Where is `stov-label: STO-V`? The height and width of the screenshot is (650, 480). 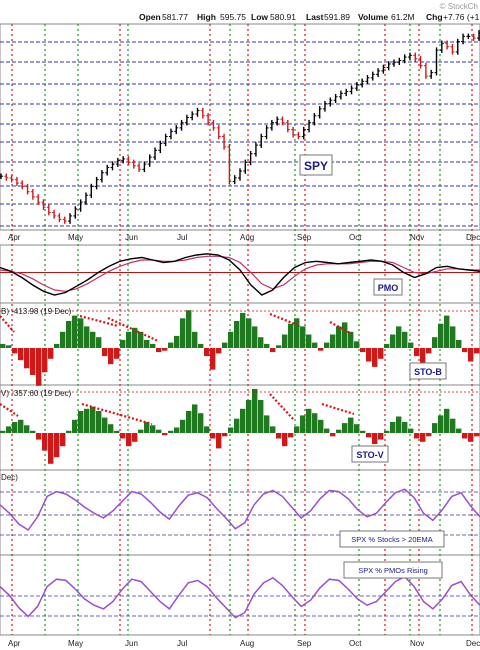 stov-label: STO-V is located at coordinates (369, 455).